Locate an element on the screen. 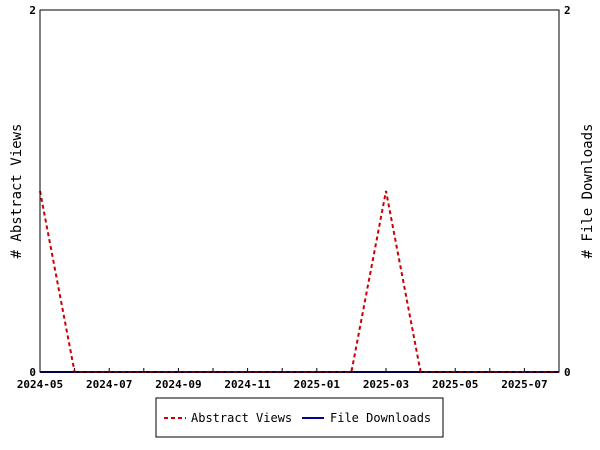  y-left-tick-label: 0 is located at coordinates (32, 372).